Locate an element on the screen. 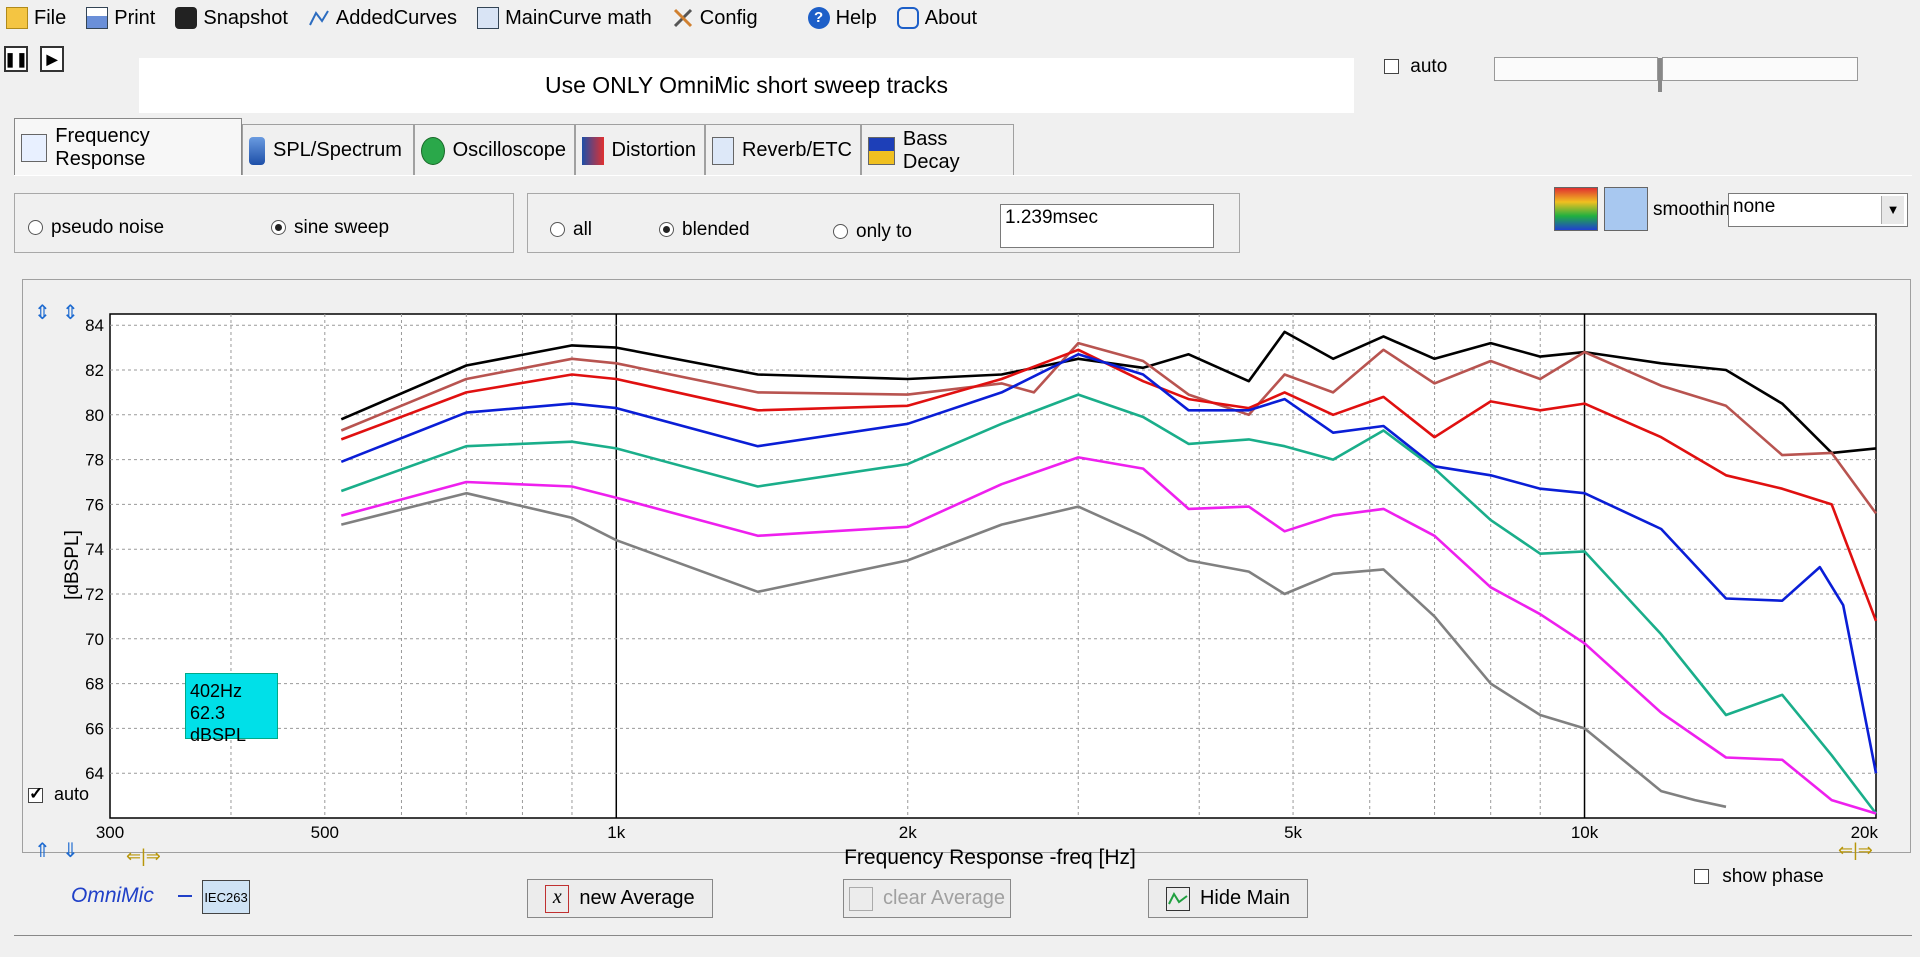 This screenshot has width=1920, height=957. y-tick-label: 78 is located at coordinates (94, 460).